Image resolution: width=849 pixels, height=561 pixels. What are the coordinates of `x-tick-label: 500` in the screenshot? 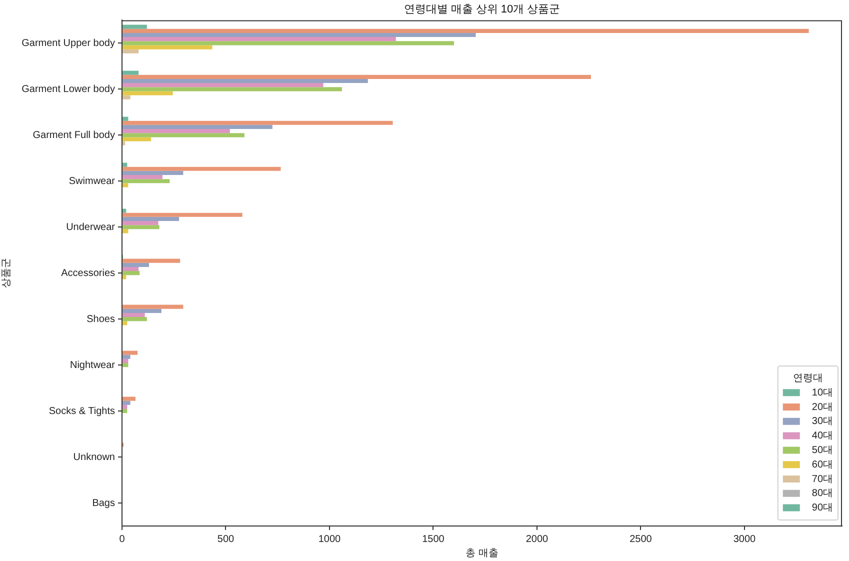 It's located at (226, 539).